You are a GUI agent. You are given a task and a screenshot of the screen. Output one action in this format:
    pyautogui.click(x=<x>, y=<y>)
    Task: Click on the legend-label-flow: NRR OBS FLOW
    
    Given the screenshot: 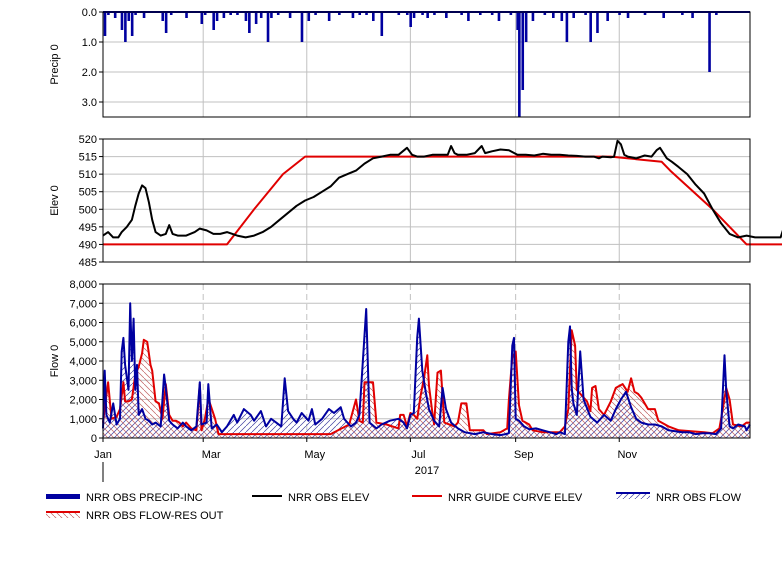 What is the action you would take?
    pyautogui.click(x=699, y=498)
    